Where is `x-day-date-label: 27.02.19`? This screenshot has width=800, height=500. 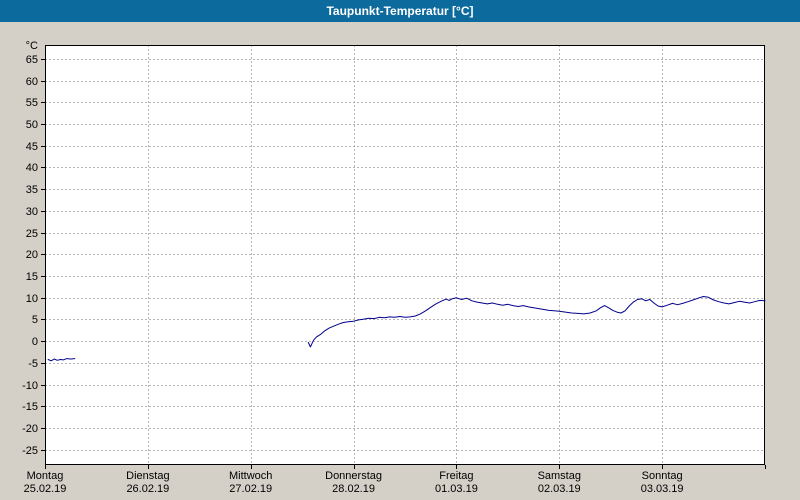 x-day-date-label: 27.02.19 is located at coordinates (250, 489).